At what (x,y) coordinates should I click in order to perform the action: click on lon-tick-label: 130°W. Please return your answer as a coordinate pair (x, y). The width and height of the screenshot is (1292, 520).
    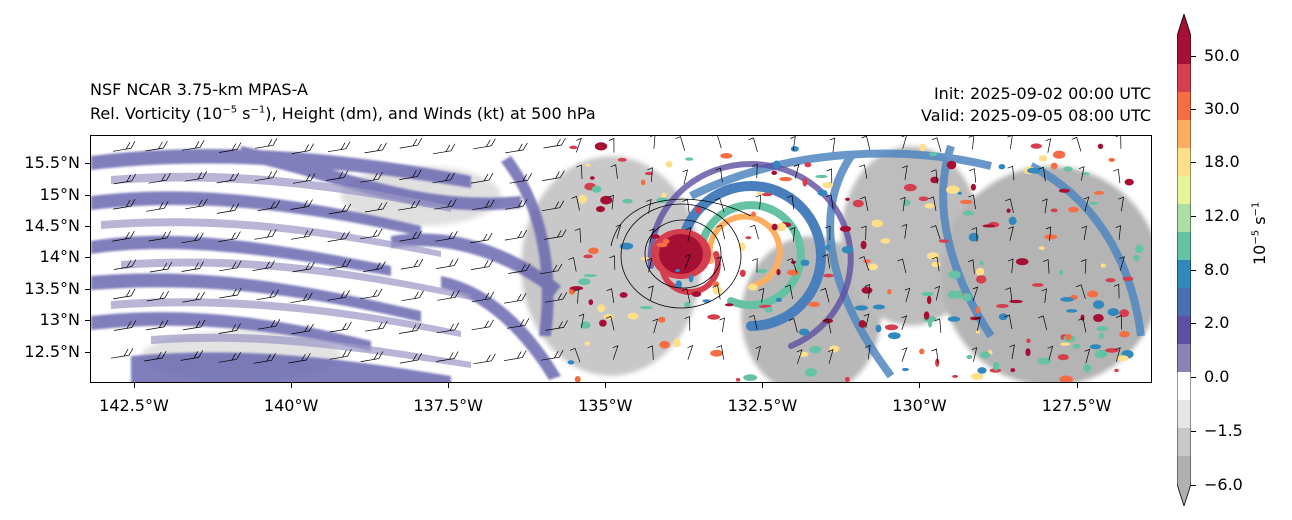
    Looking at the image, I should click on (919, 405).